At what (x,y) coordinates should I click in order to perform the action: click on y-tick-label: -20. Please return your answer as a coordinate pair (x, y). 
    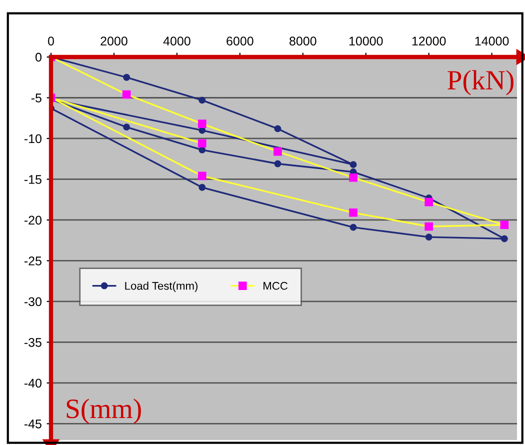
    Looking at the image, I should click on (33, 220).